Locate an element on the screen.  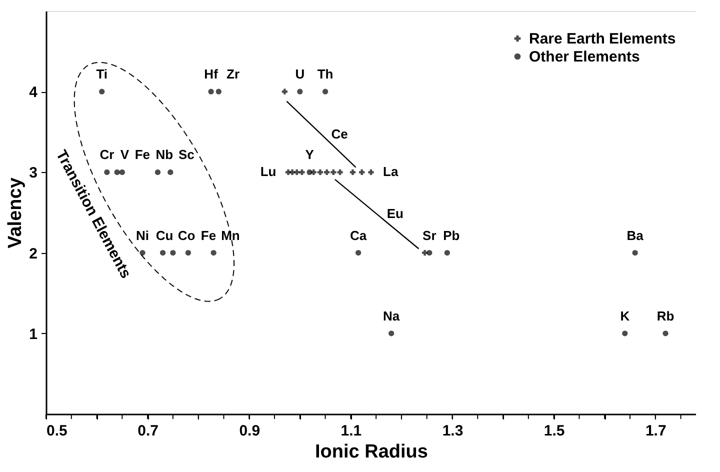
annotation: Cr is located at coordinates (107, 154).